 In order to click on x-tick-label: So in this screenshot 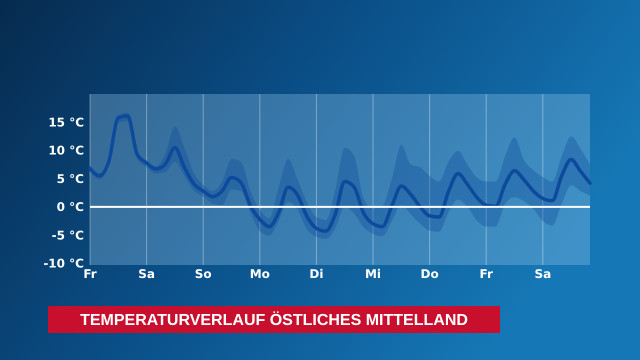, I will do `click(203, 274)`.